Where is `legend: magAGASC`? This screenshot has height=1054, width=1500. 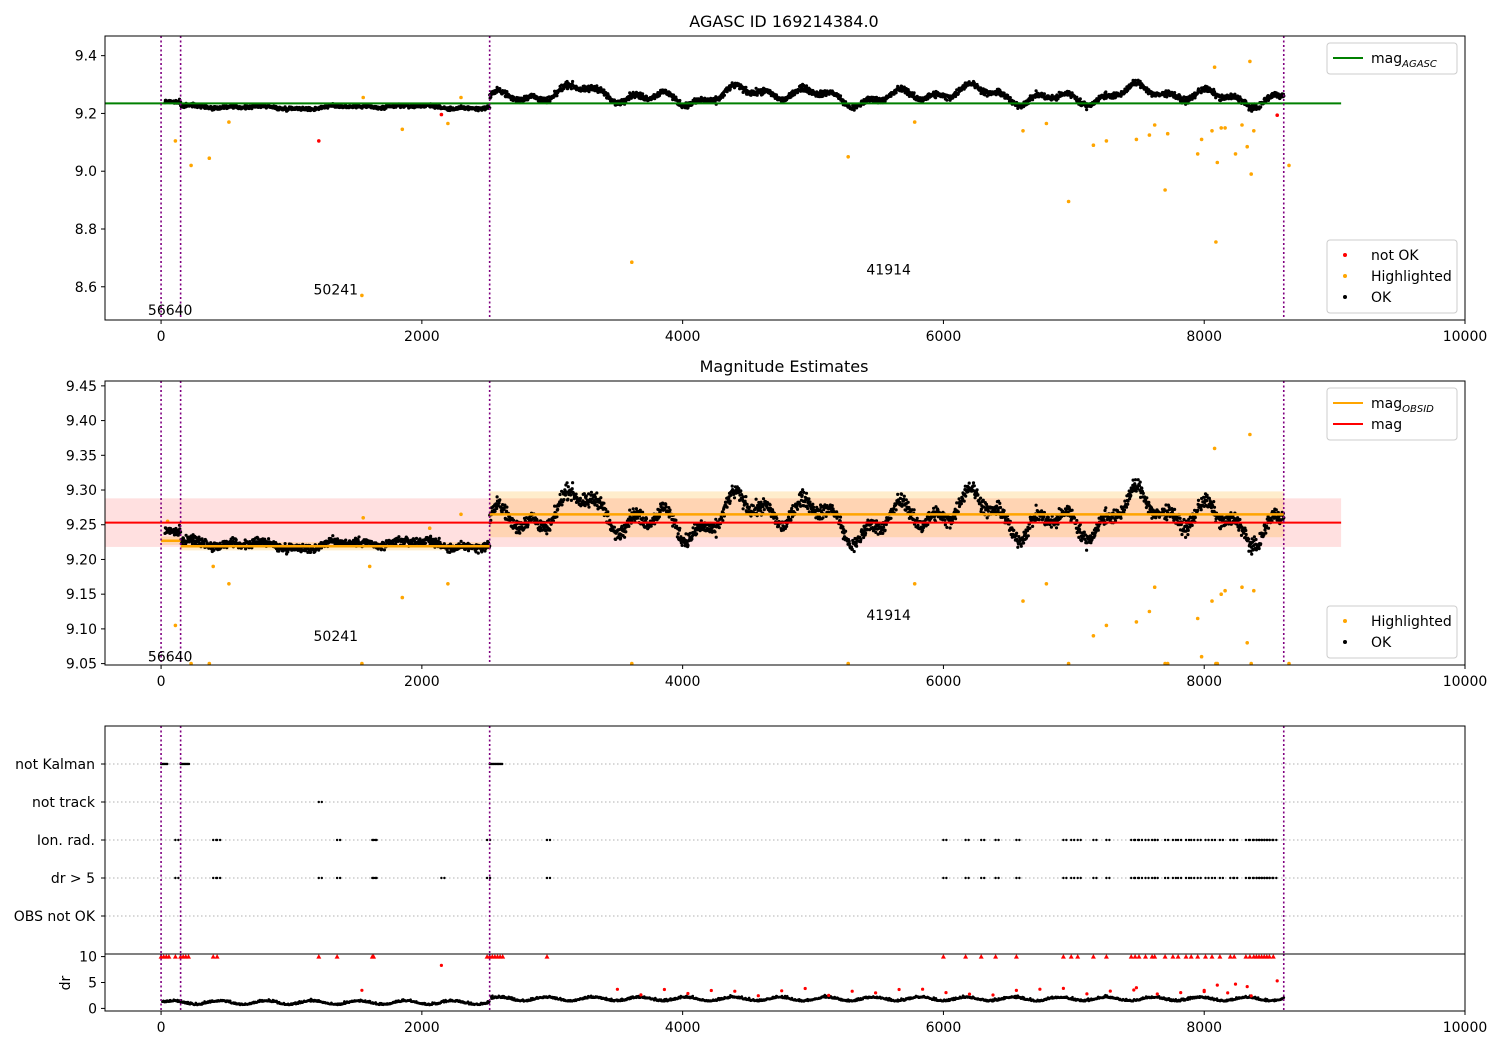
legend: magAGASC is located at coordinates (1392, 58).